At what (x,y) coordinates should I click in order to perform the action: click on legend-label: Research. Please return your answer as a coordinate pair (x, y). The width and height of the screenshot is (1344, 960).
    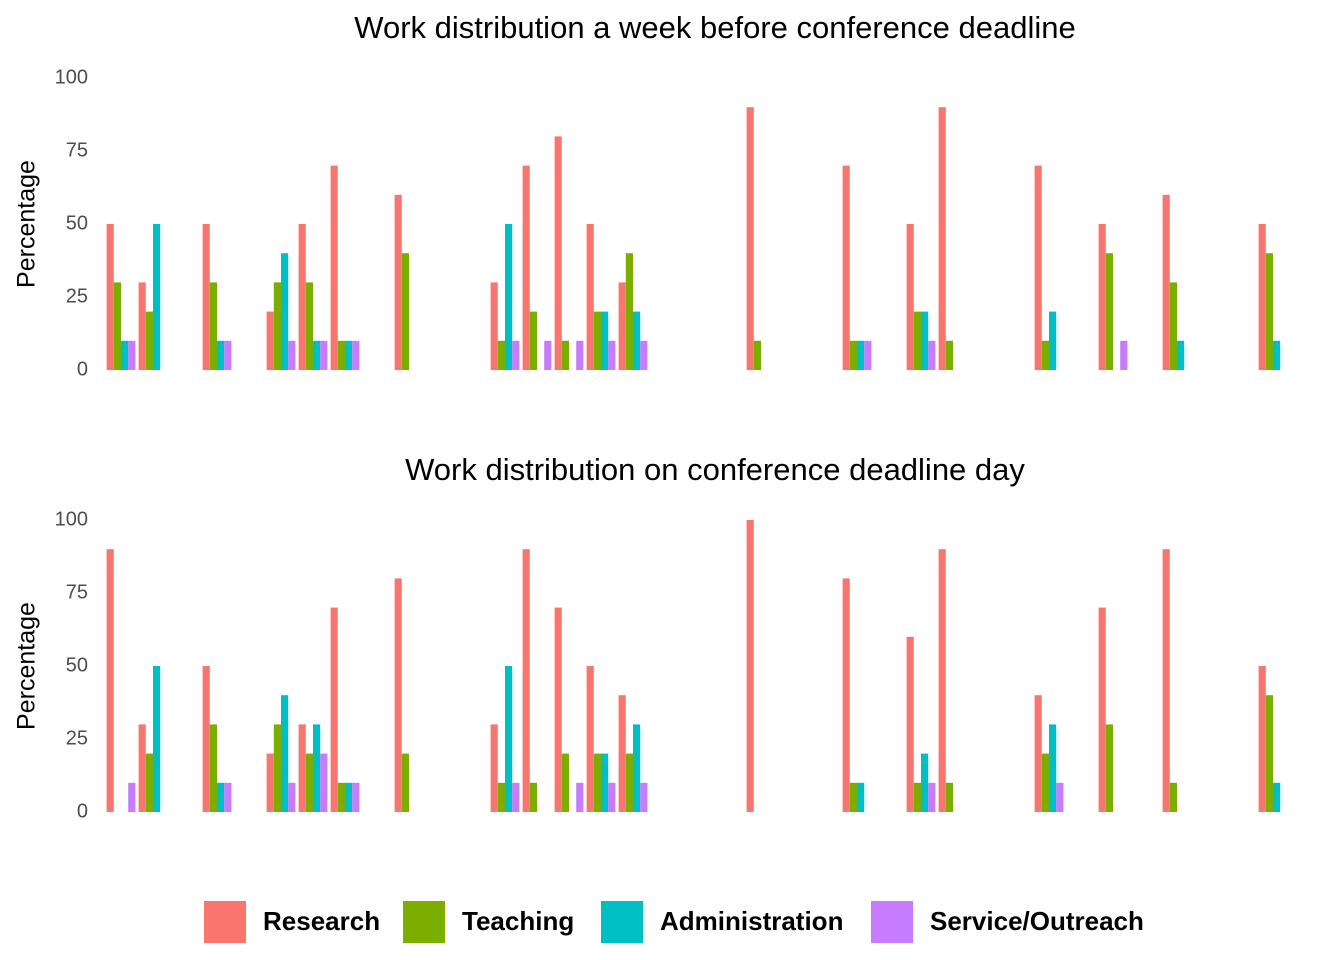
    Looking at the image, I should click on (321, 921).